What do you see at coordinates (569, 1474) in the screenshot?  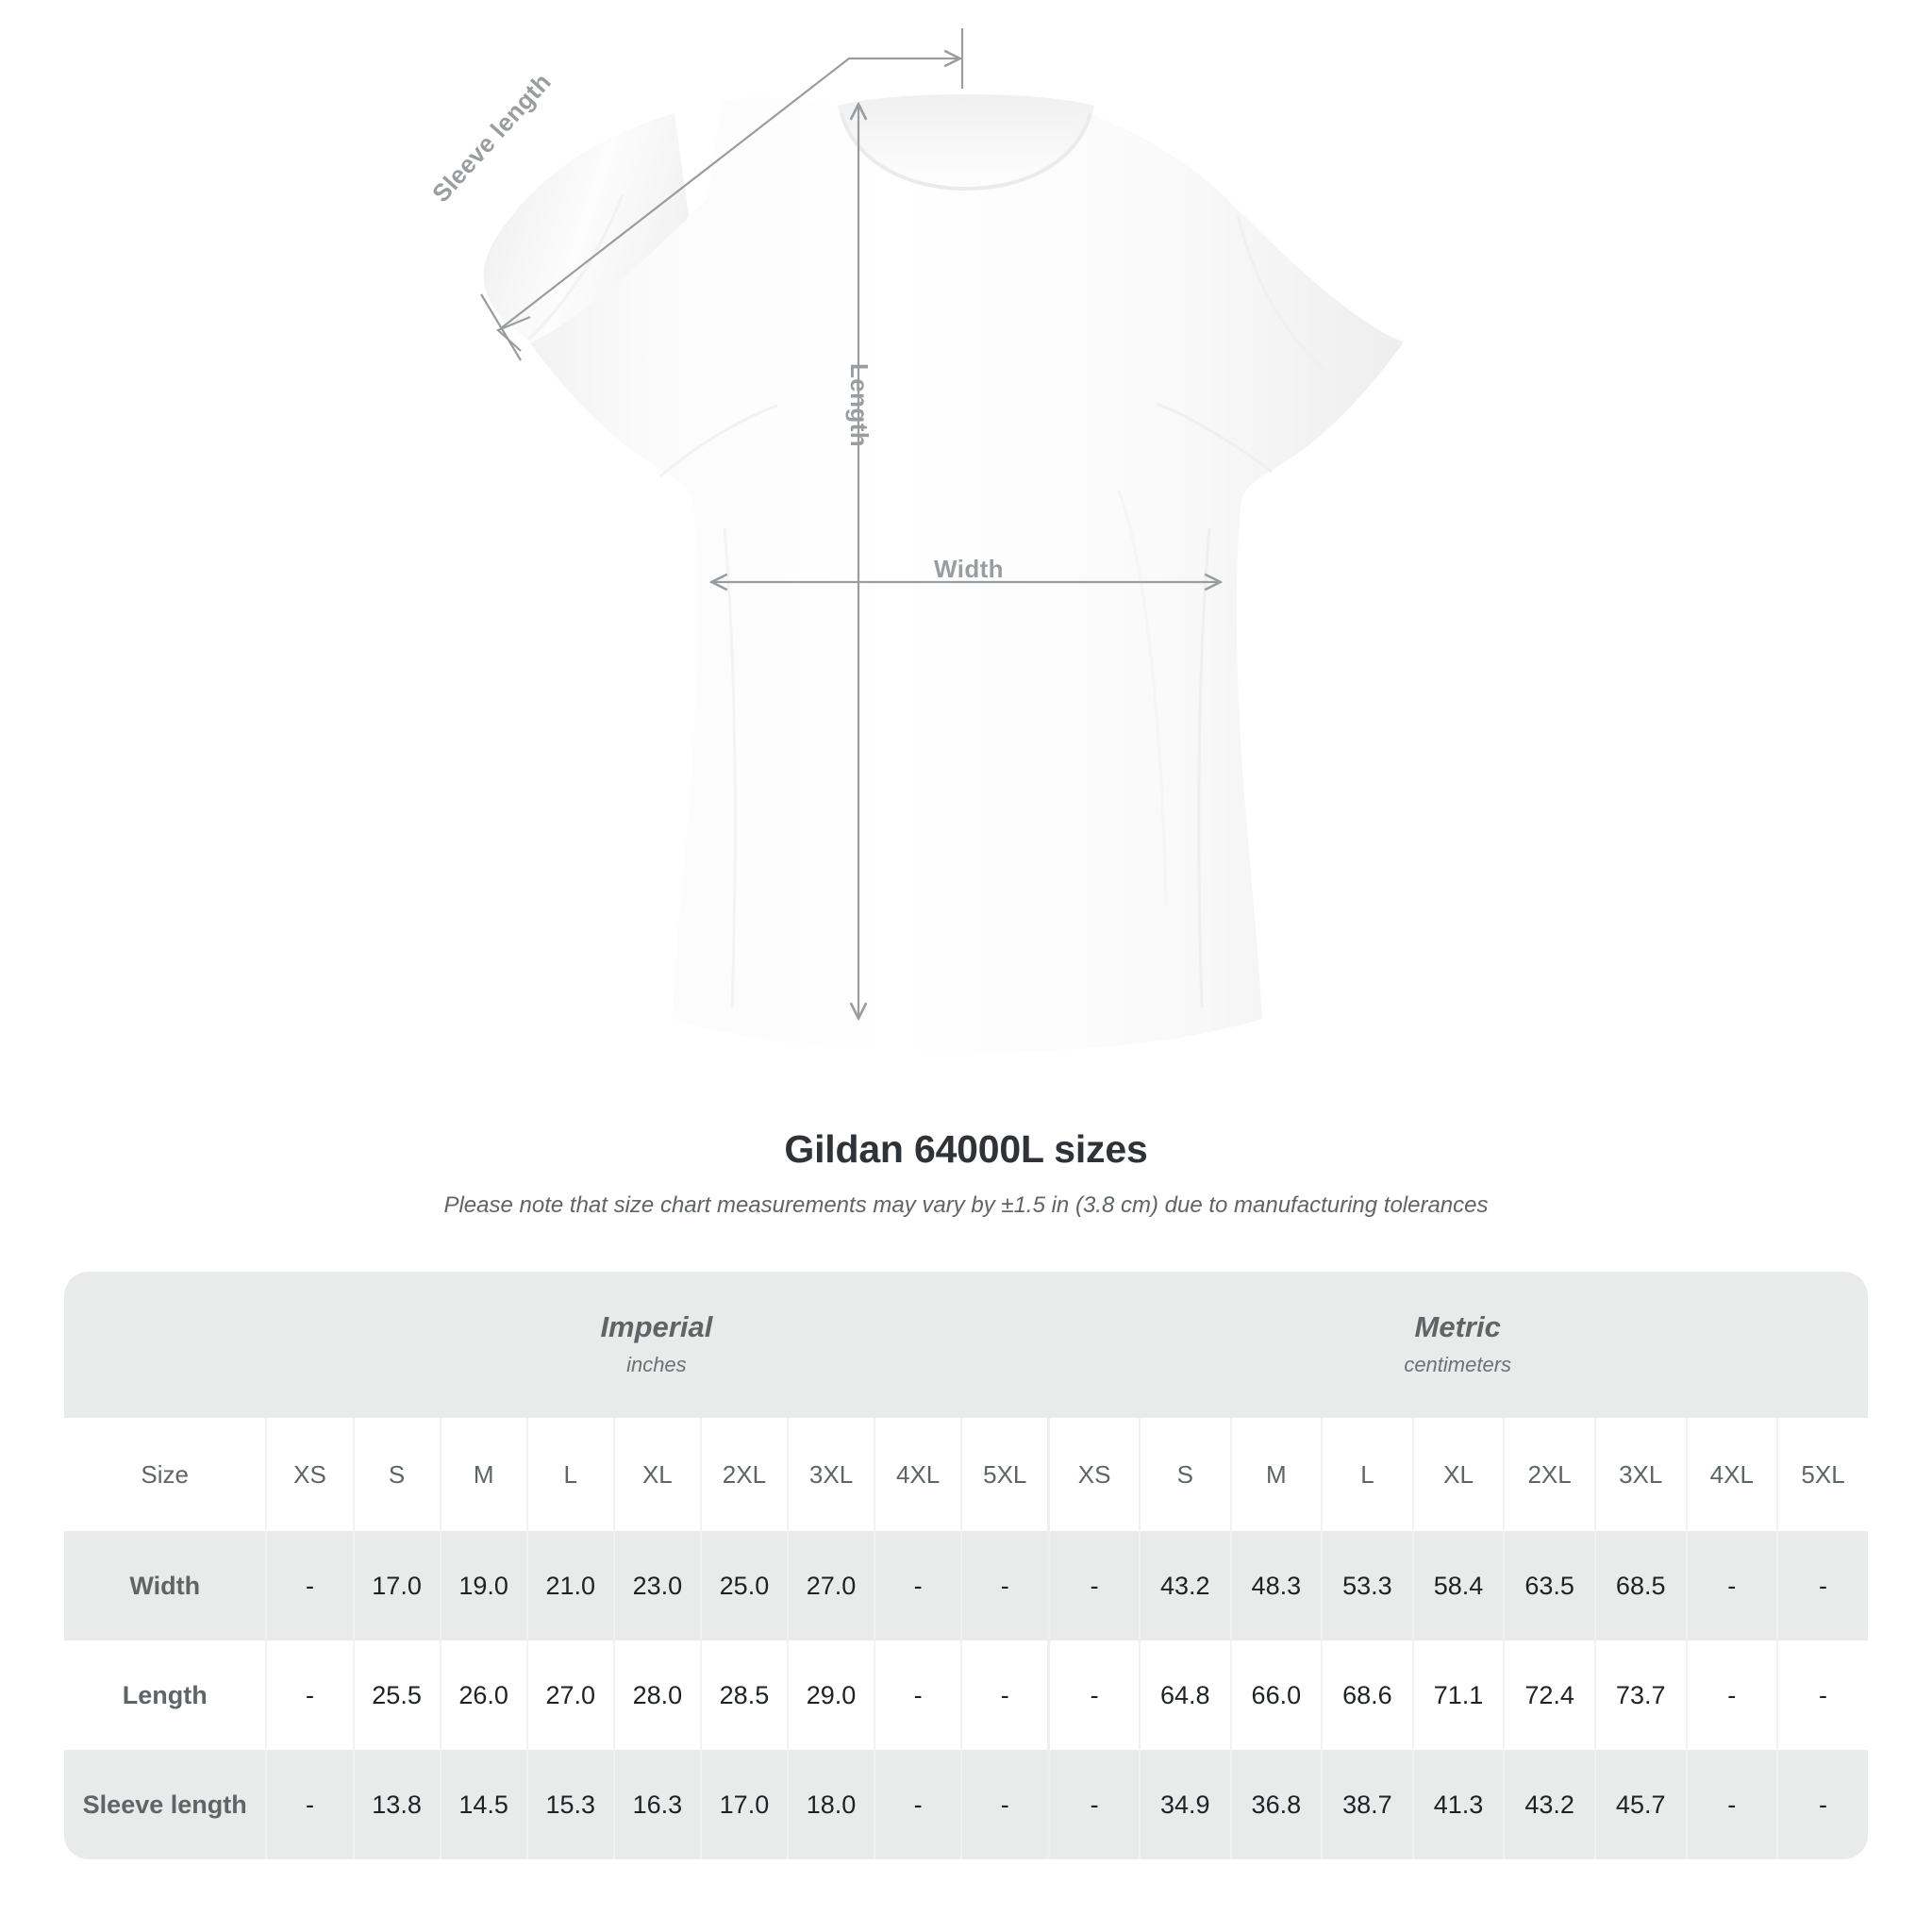 I see `header-imperial-l: L` at bounding box center [569, 1474].